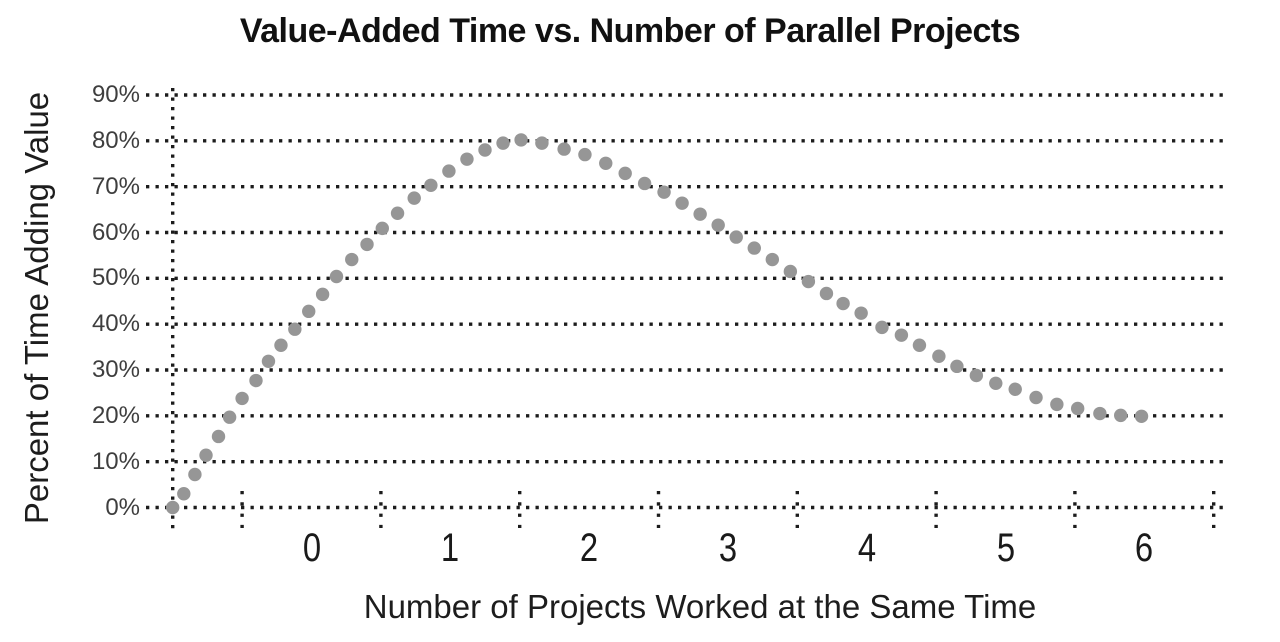 The height and width of the screenshot is (642, 1280). What do you see at coordinates (115, 140) in the screenshot?
I see `y-tick-label-80: 80%` at bounding box center [115, 140].